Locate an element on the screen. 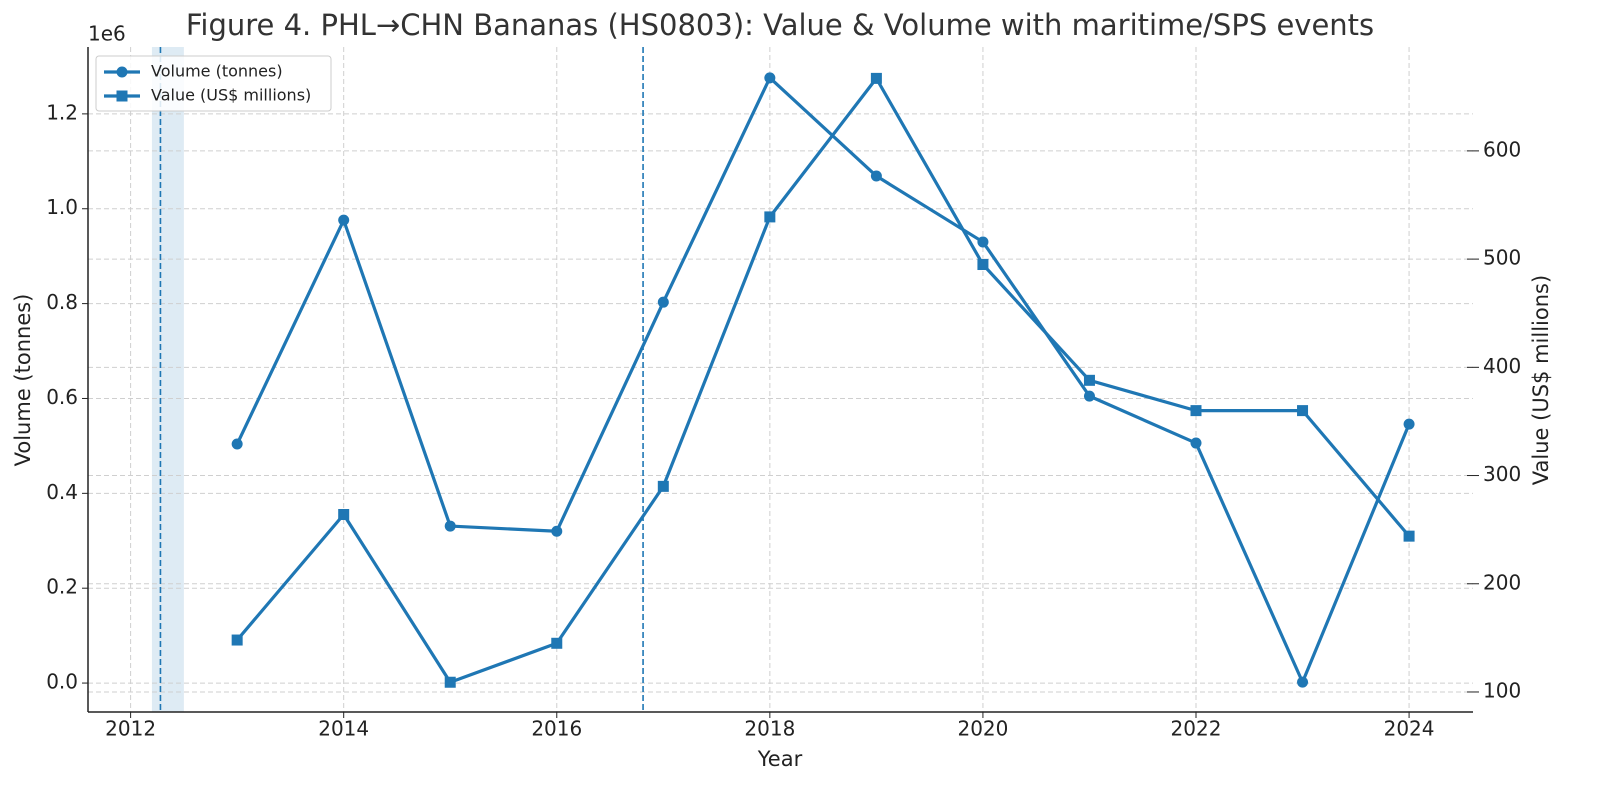  legend: Volume (tonnes) Value (US$ millions) is located at coordinates (213, 83).